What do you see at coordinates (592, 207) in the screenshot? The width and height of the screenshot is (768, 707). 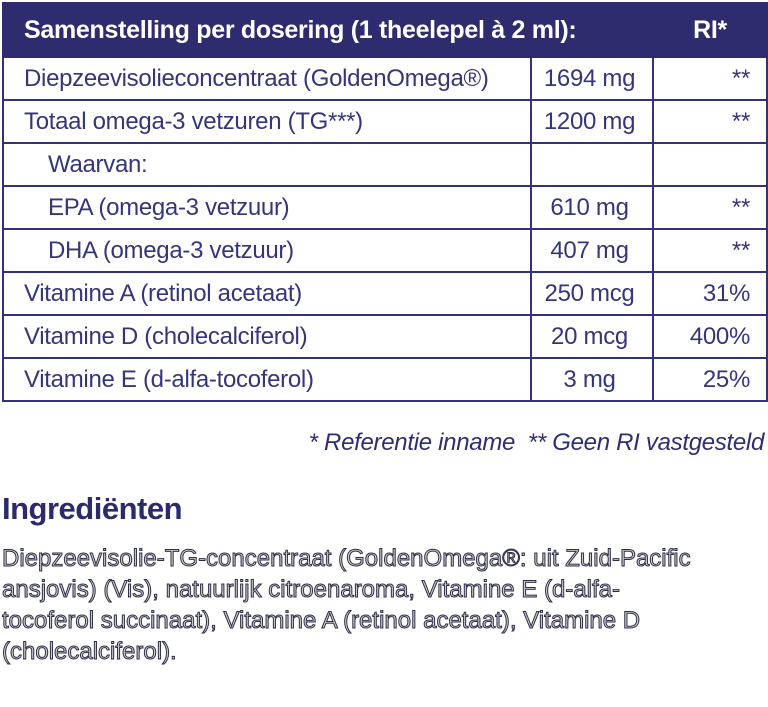 I see `amount-value: 610 mg` at bounding box center [592, 207].